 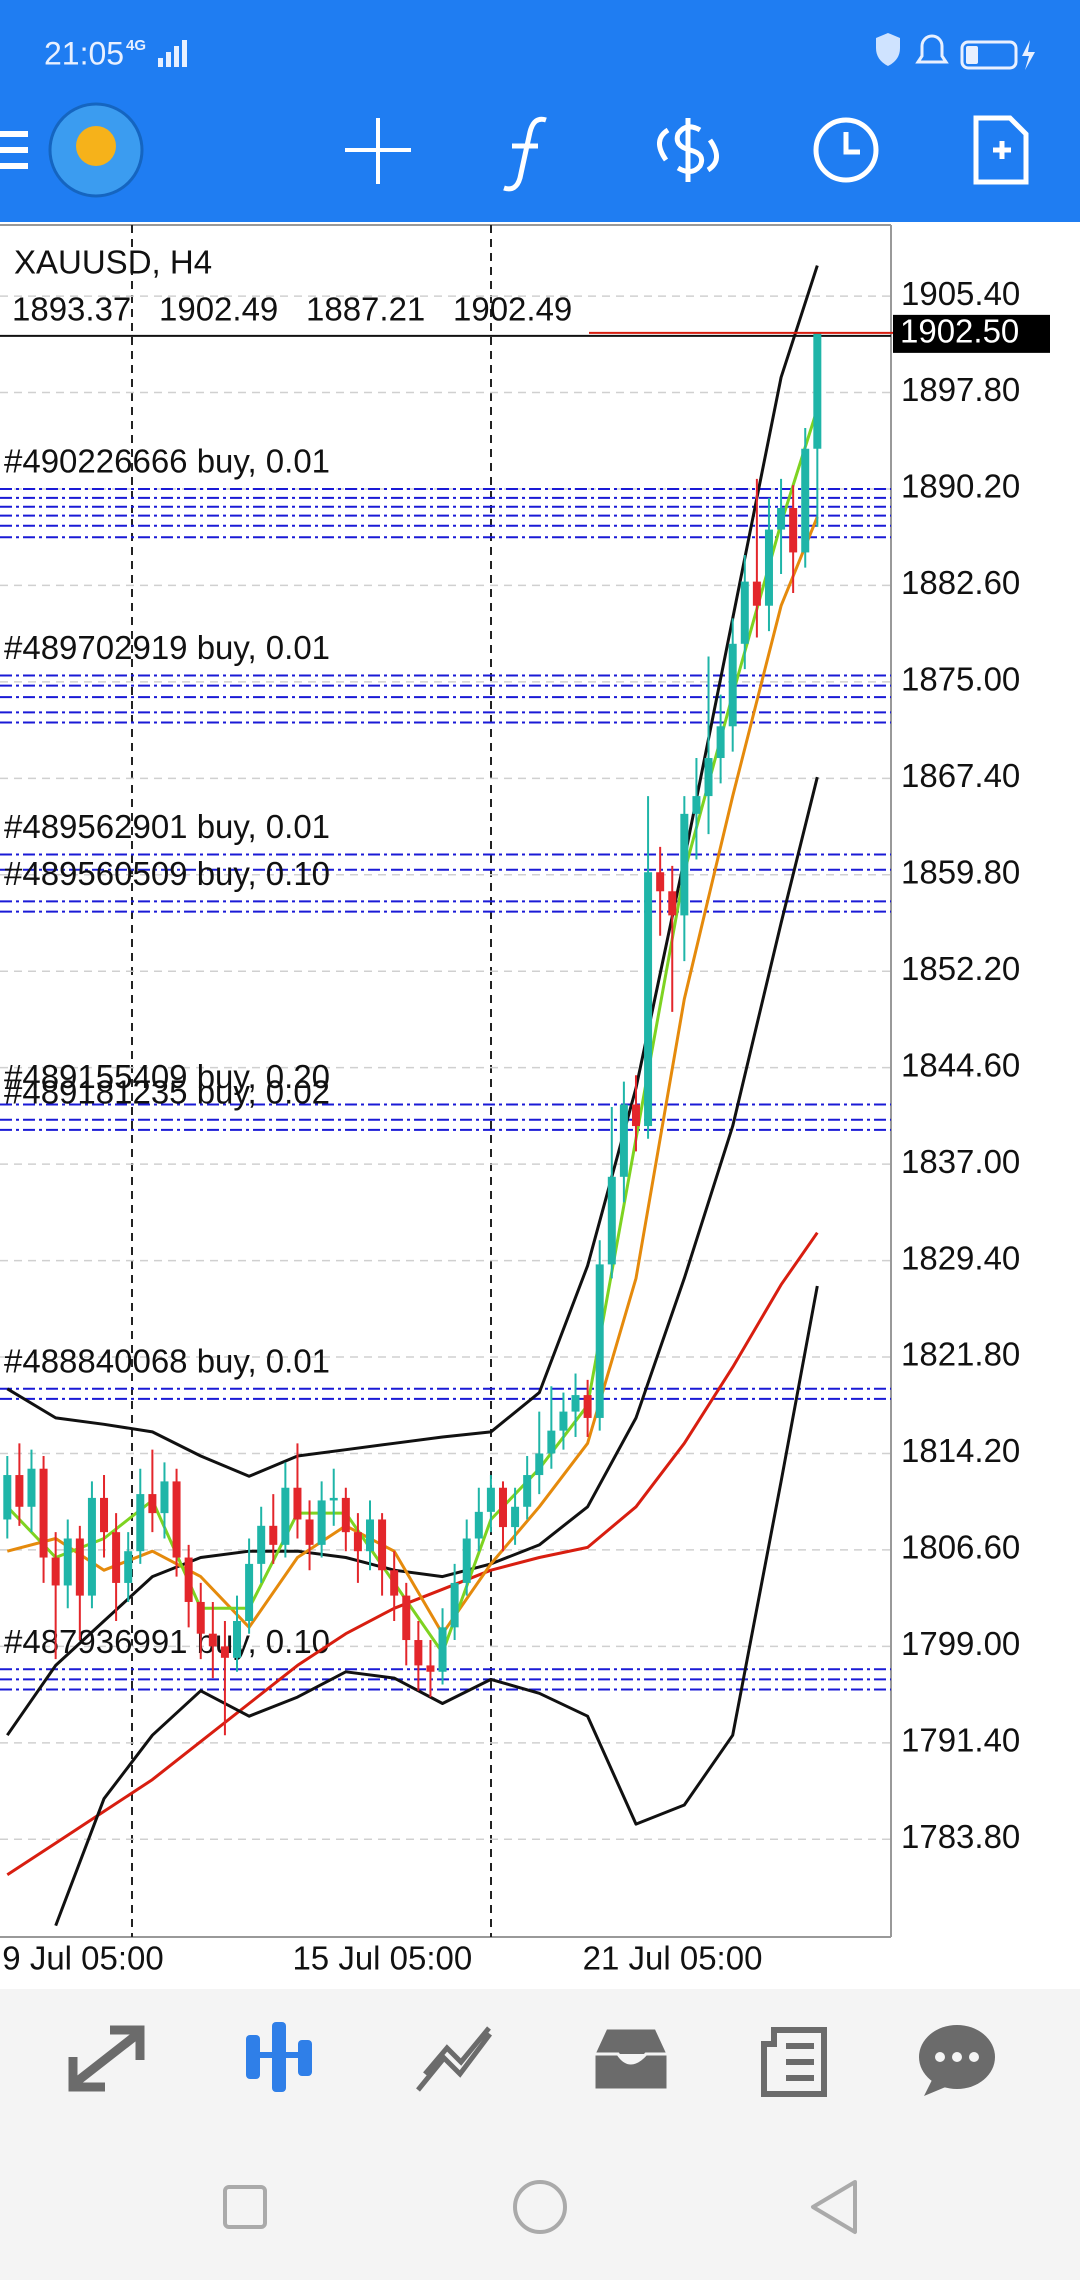 What do you see at coordinates (960, 968) in the screenshot?
I see `y-tick-label: 1852.20` at bounding box center [960, 968].